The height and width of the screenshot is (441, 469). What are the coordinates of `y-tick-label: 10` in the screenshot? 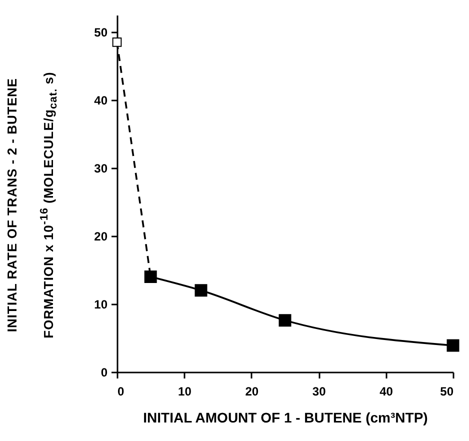 It's located at (101, 305).